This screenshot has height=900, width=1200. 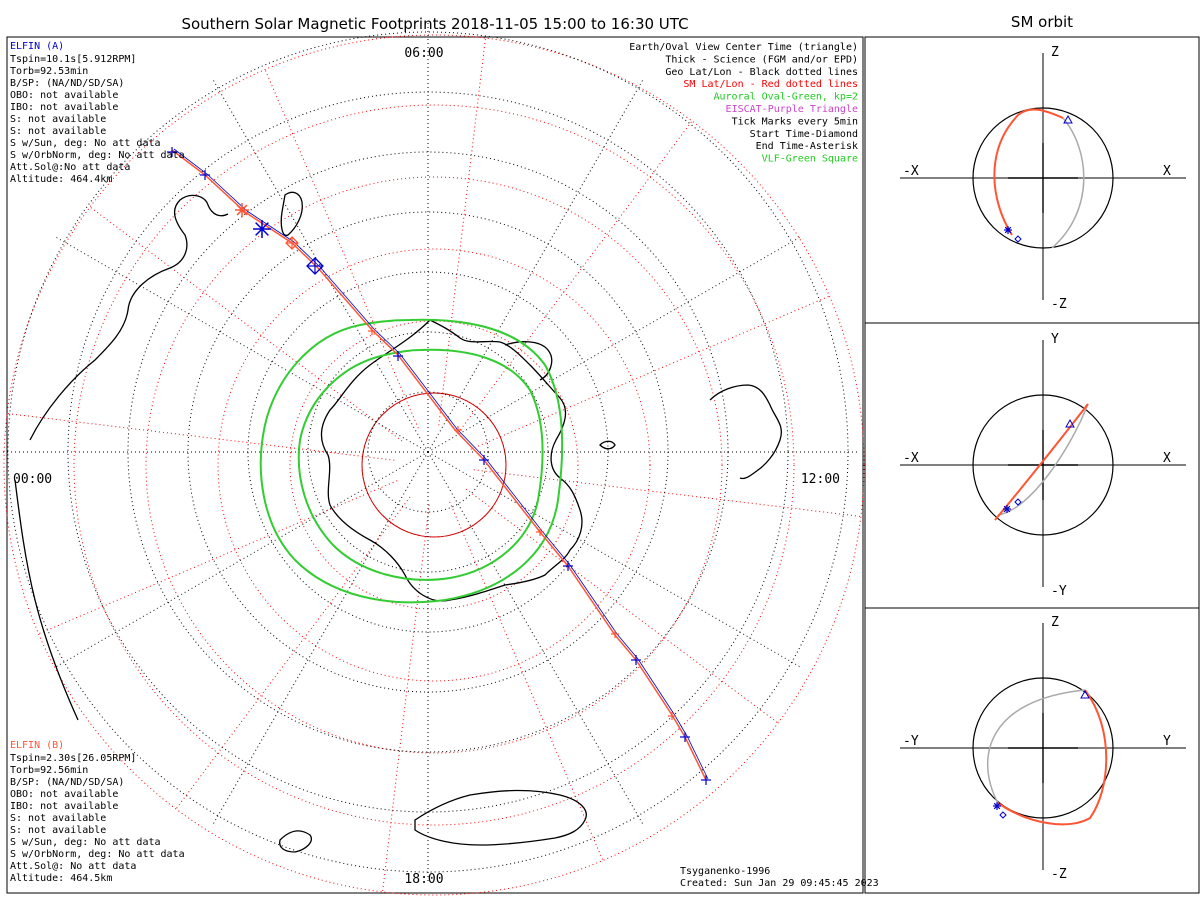 What do you see at coordinates (295, 841) in the screenshot?
I see `new-zealand-coastline` at bounding box center [295, 841].